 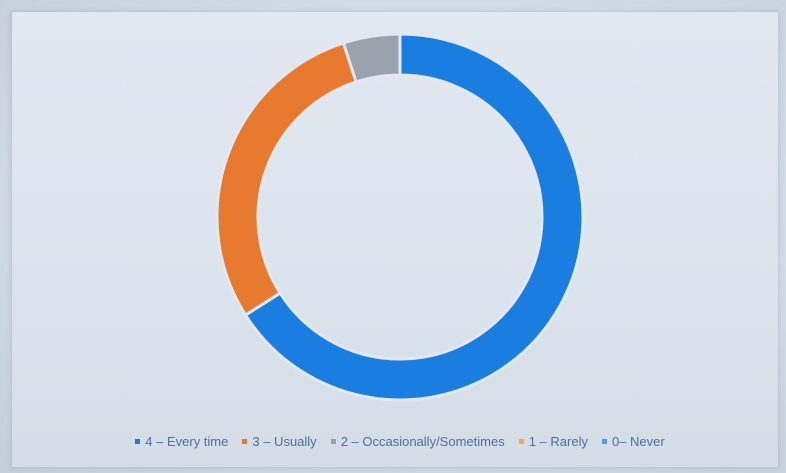 What do you see at coordinates (422, 441) in the screenshot?
I see `legend-label: 2 – Occasionally/Sometimes` at bounding box center [422, 441].